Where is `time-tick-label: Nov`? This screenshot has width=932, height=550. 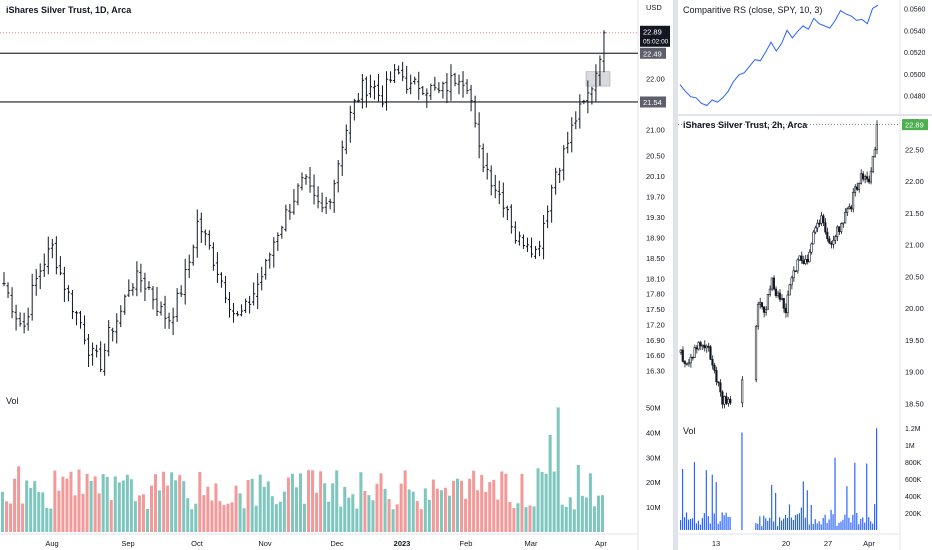 time-tick-label: Nov is located at coordinates (265, 543).